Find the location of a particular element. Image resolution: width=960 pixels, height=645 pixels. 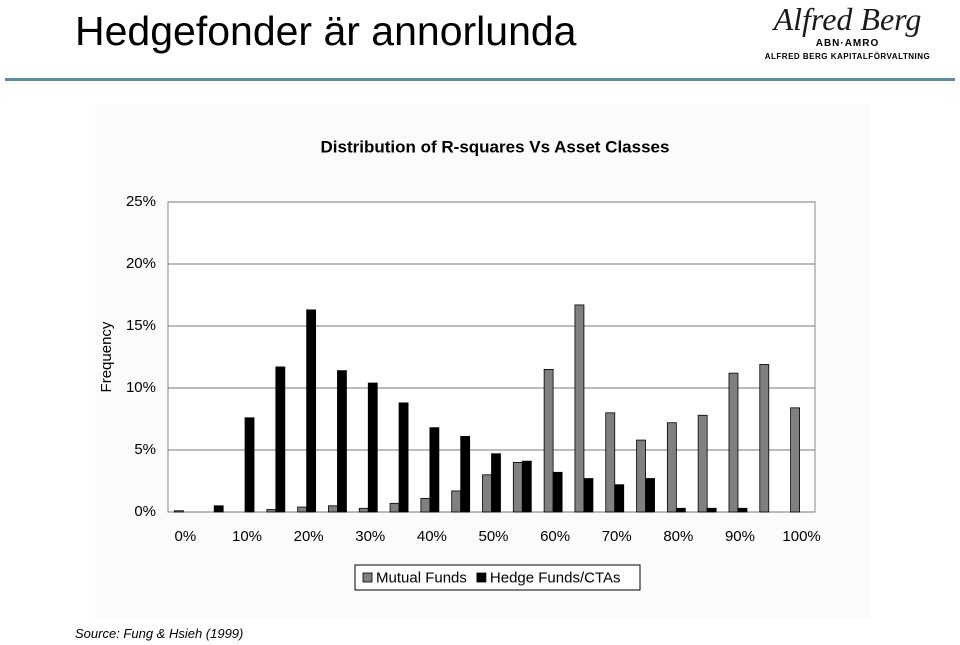

y-tick-label: 25% is located at coordinates (141, 201).